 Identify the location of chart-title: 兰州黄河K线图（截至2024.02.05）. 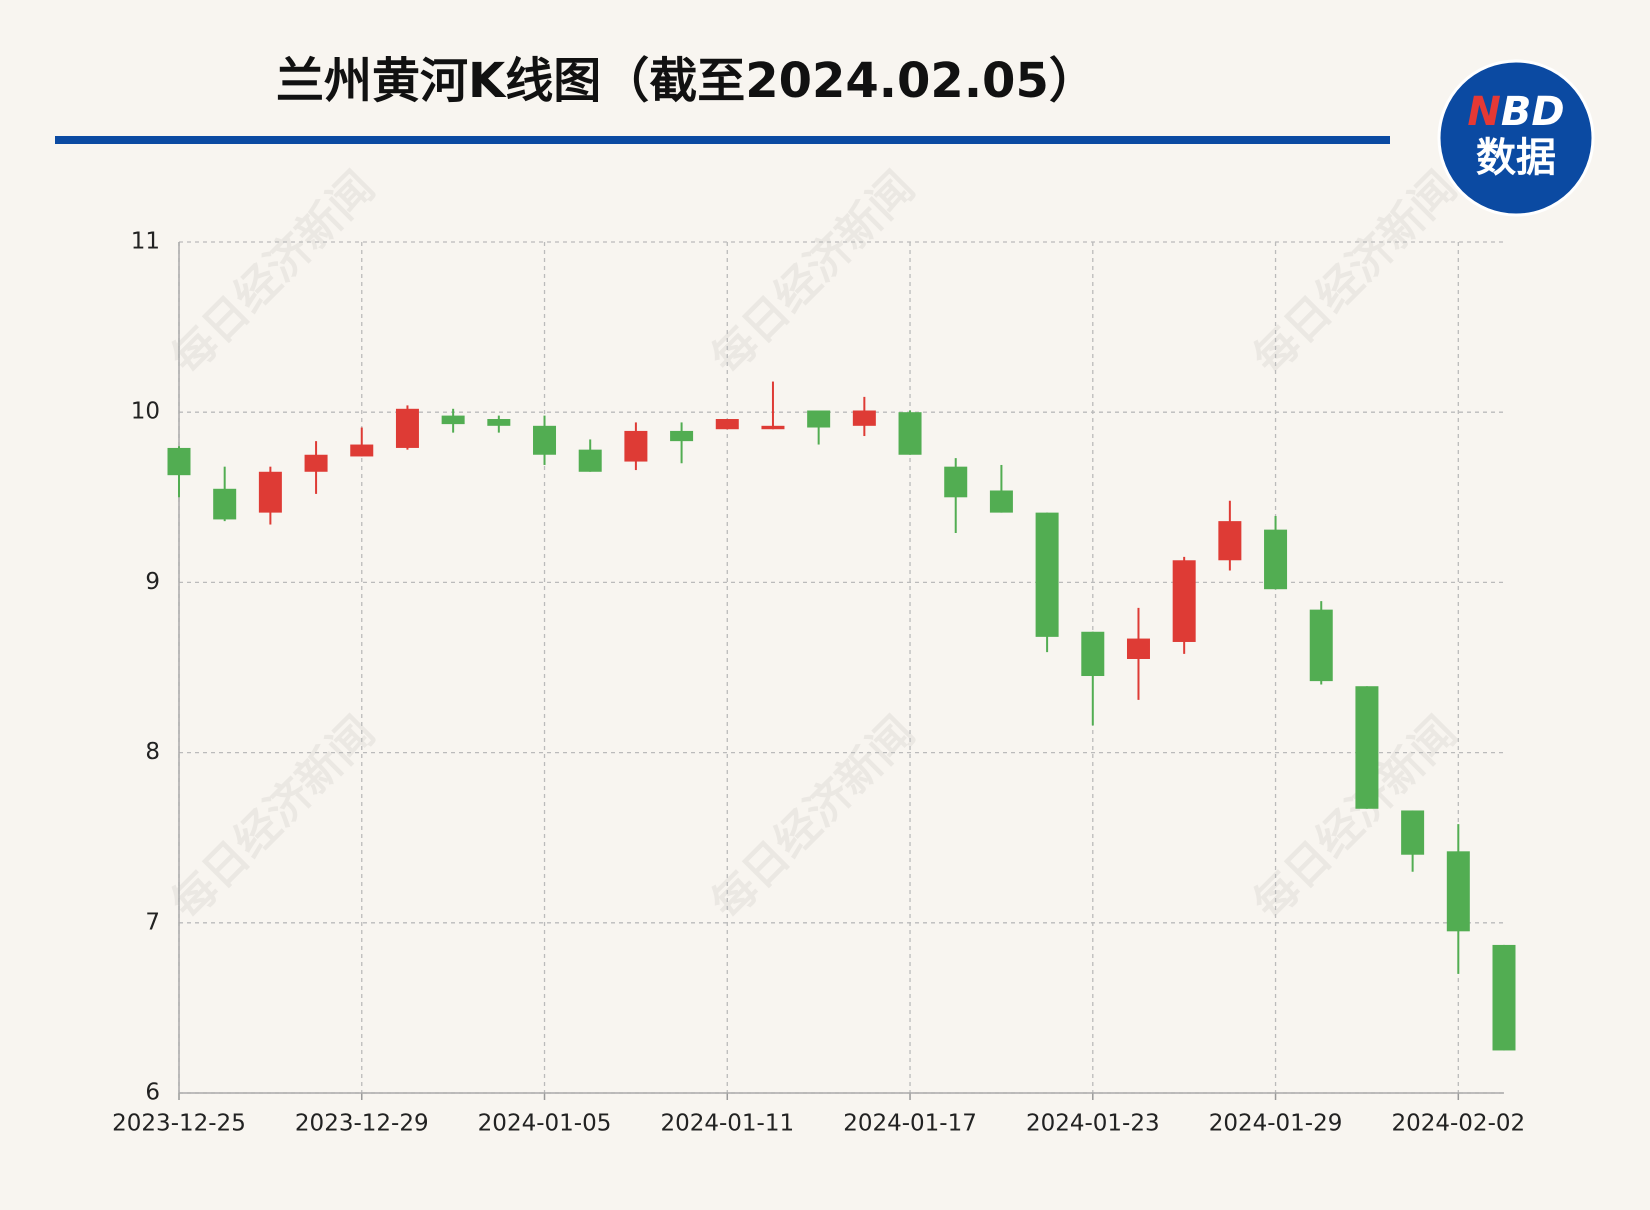
(686, 81).